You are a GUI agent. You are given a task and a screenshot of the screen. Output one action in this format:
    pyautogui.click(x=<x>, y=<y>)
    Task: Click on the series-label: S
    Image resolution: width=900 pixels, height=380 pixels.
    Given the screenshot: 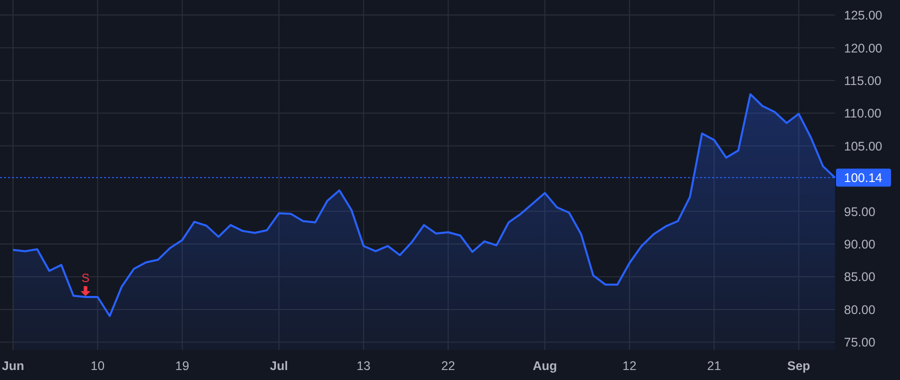 What is the action you would take?
    pyautogui.click(x=86, y=278)
    